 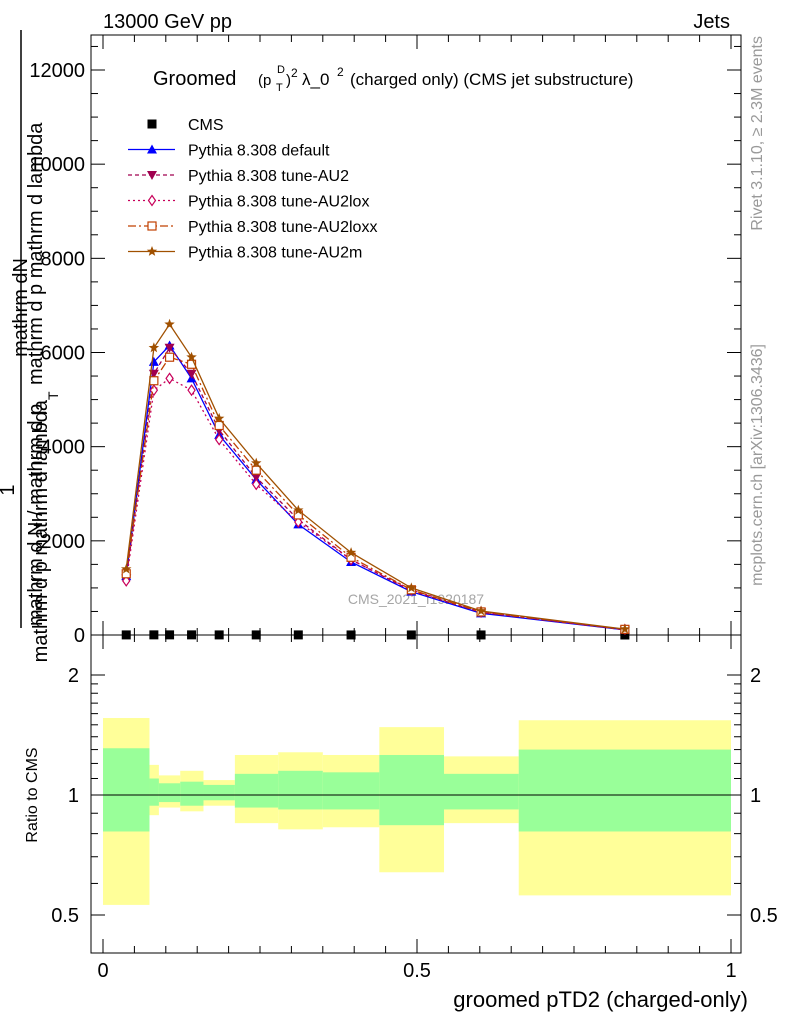 I want to click on legend-label: Pythia 8.308 tune-AU2lox, so click(x=278, y=202).